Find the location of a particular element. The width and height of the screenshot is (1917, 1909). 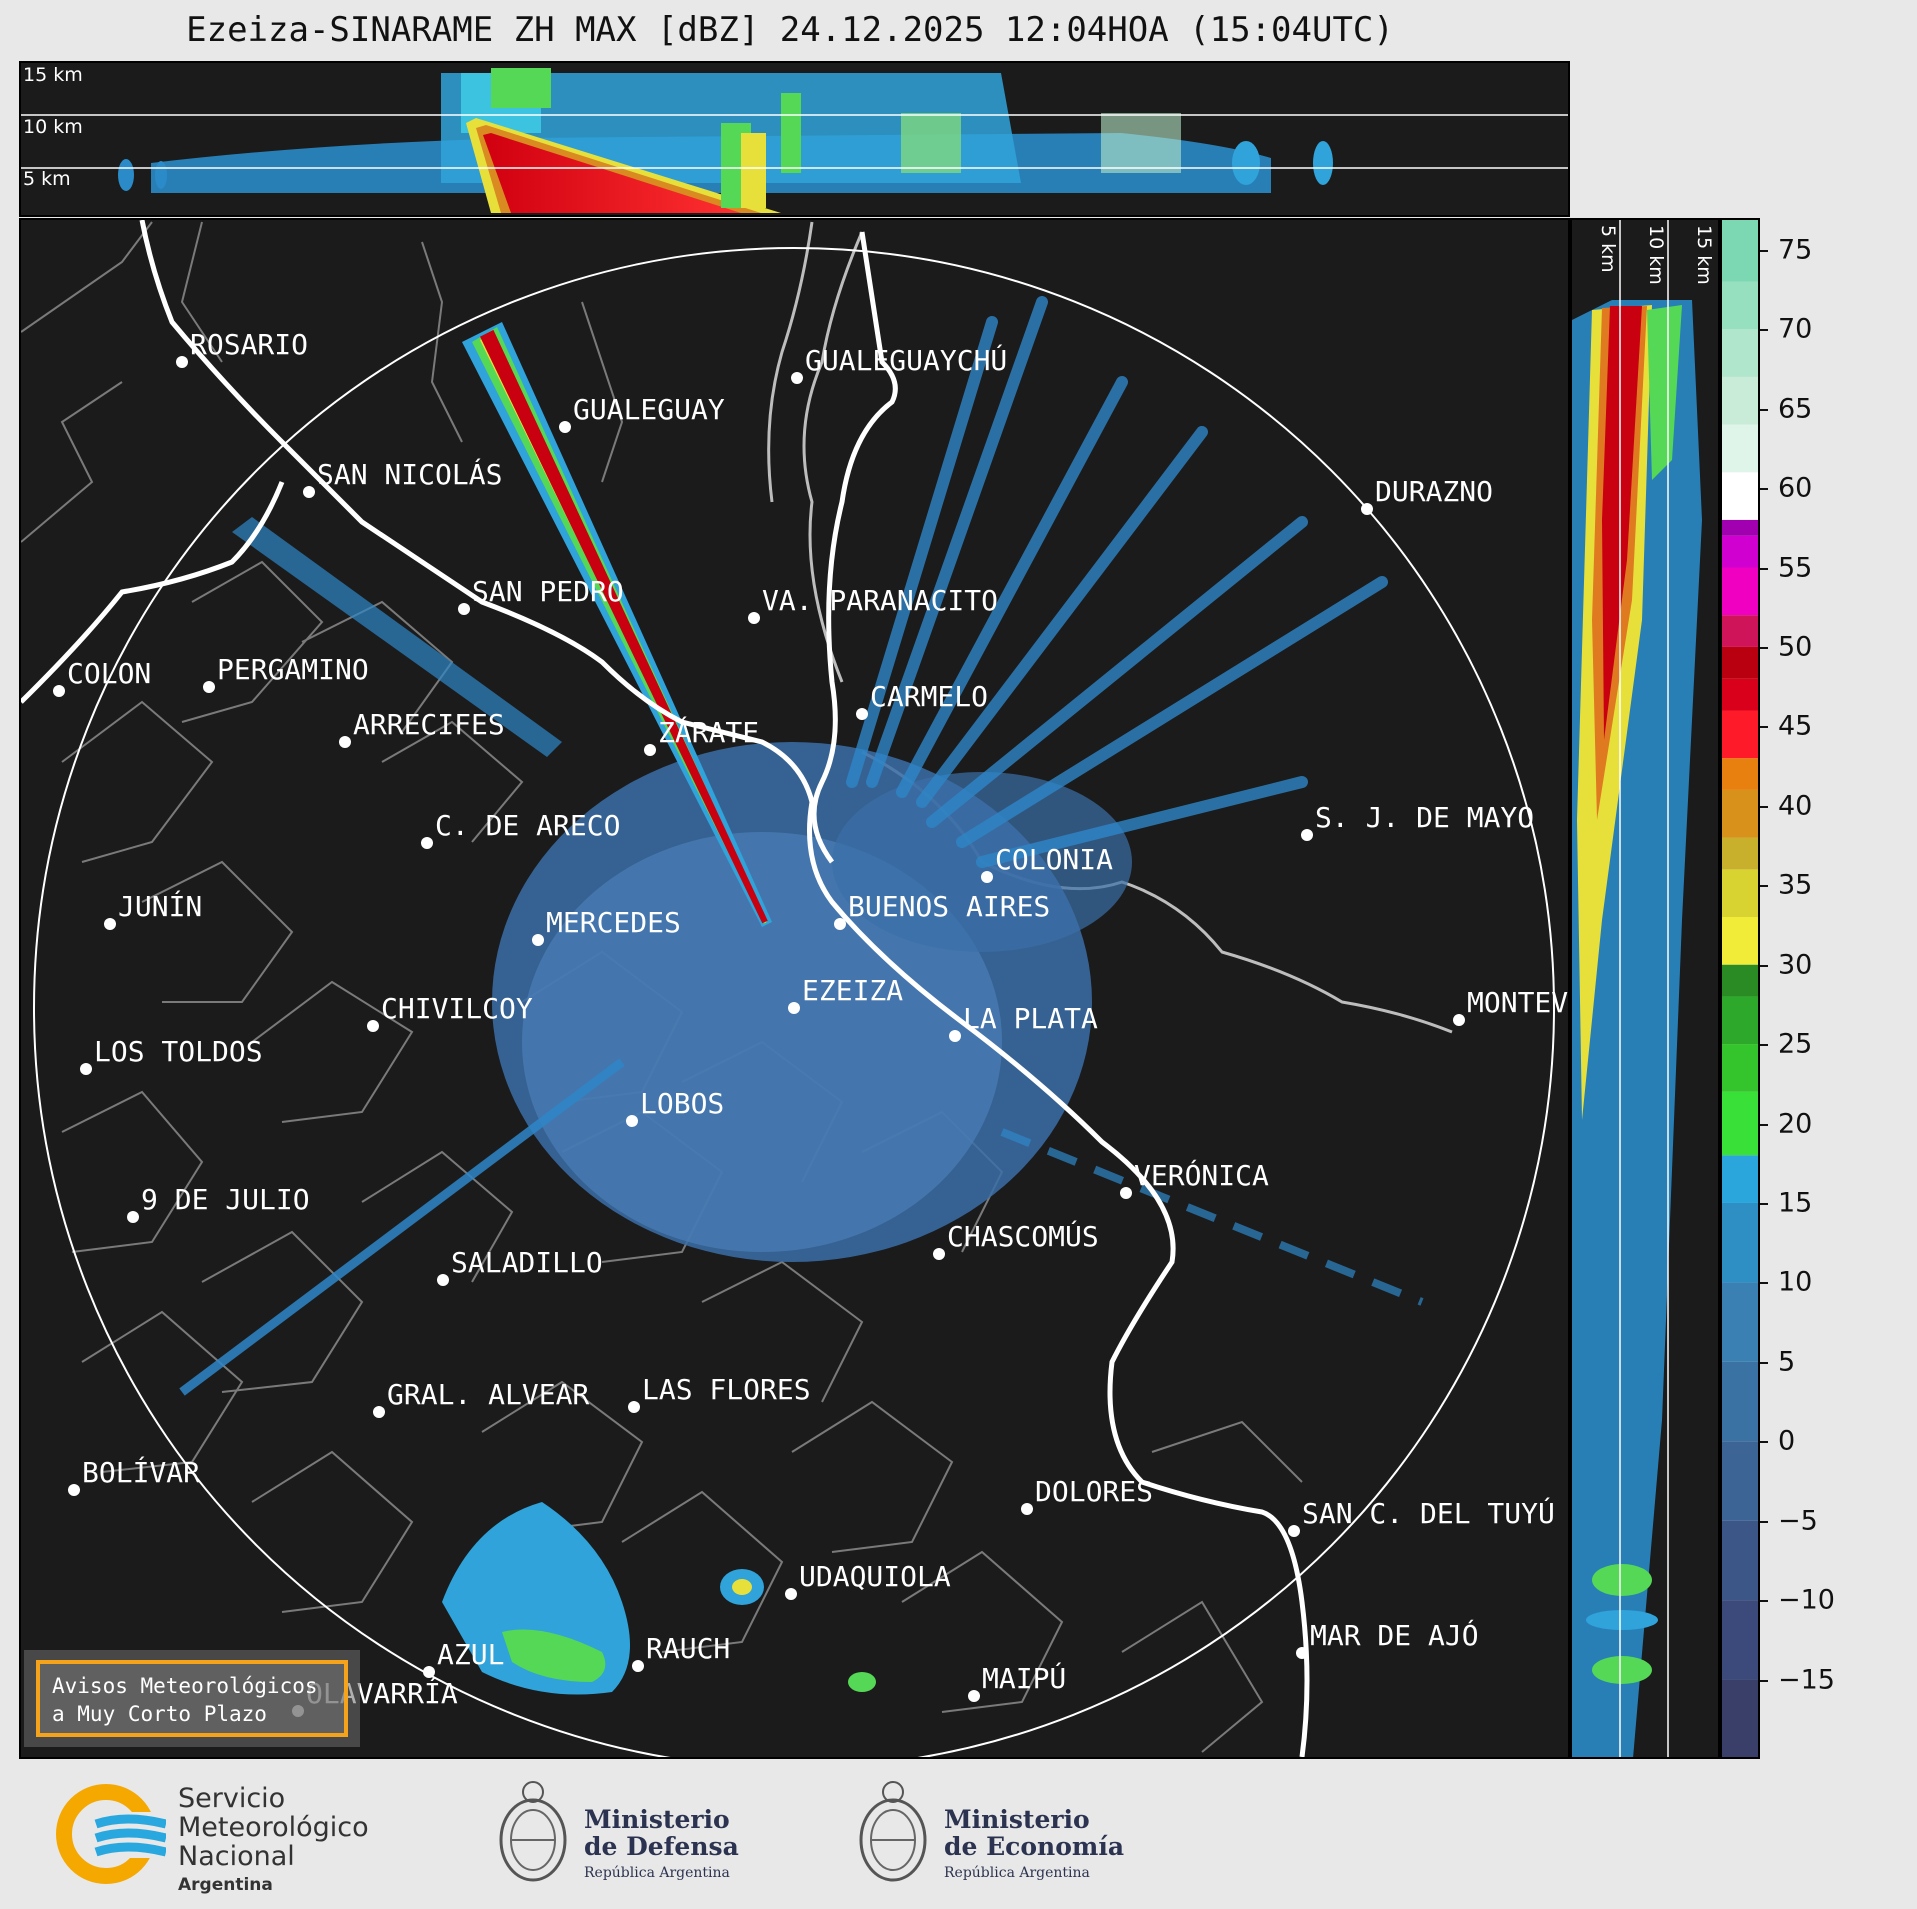

colorbar-tick-label: −15 is located at coordinates (1806, 1680).